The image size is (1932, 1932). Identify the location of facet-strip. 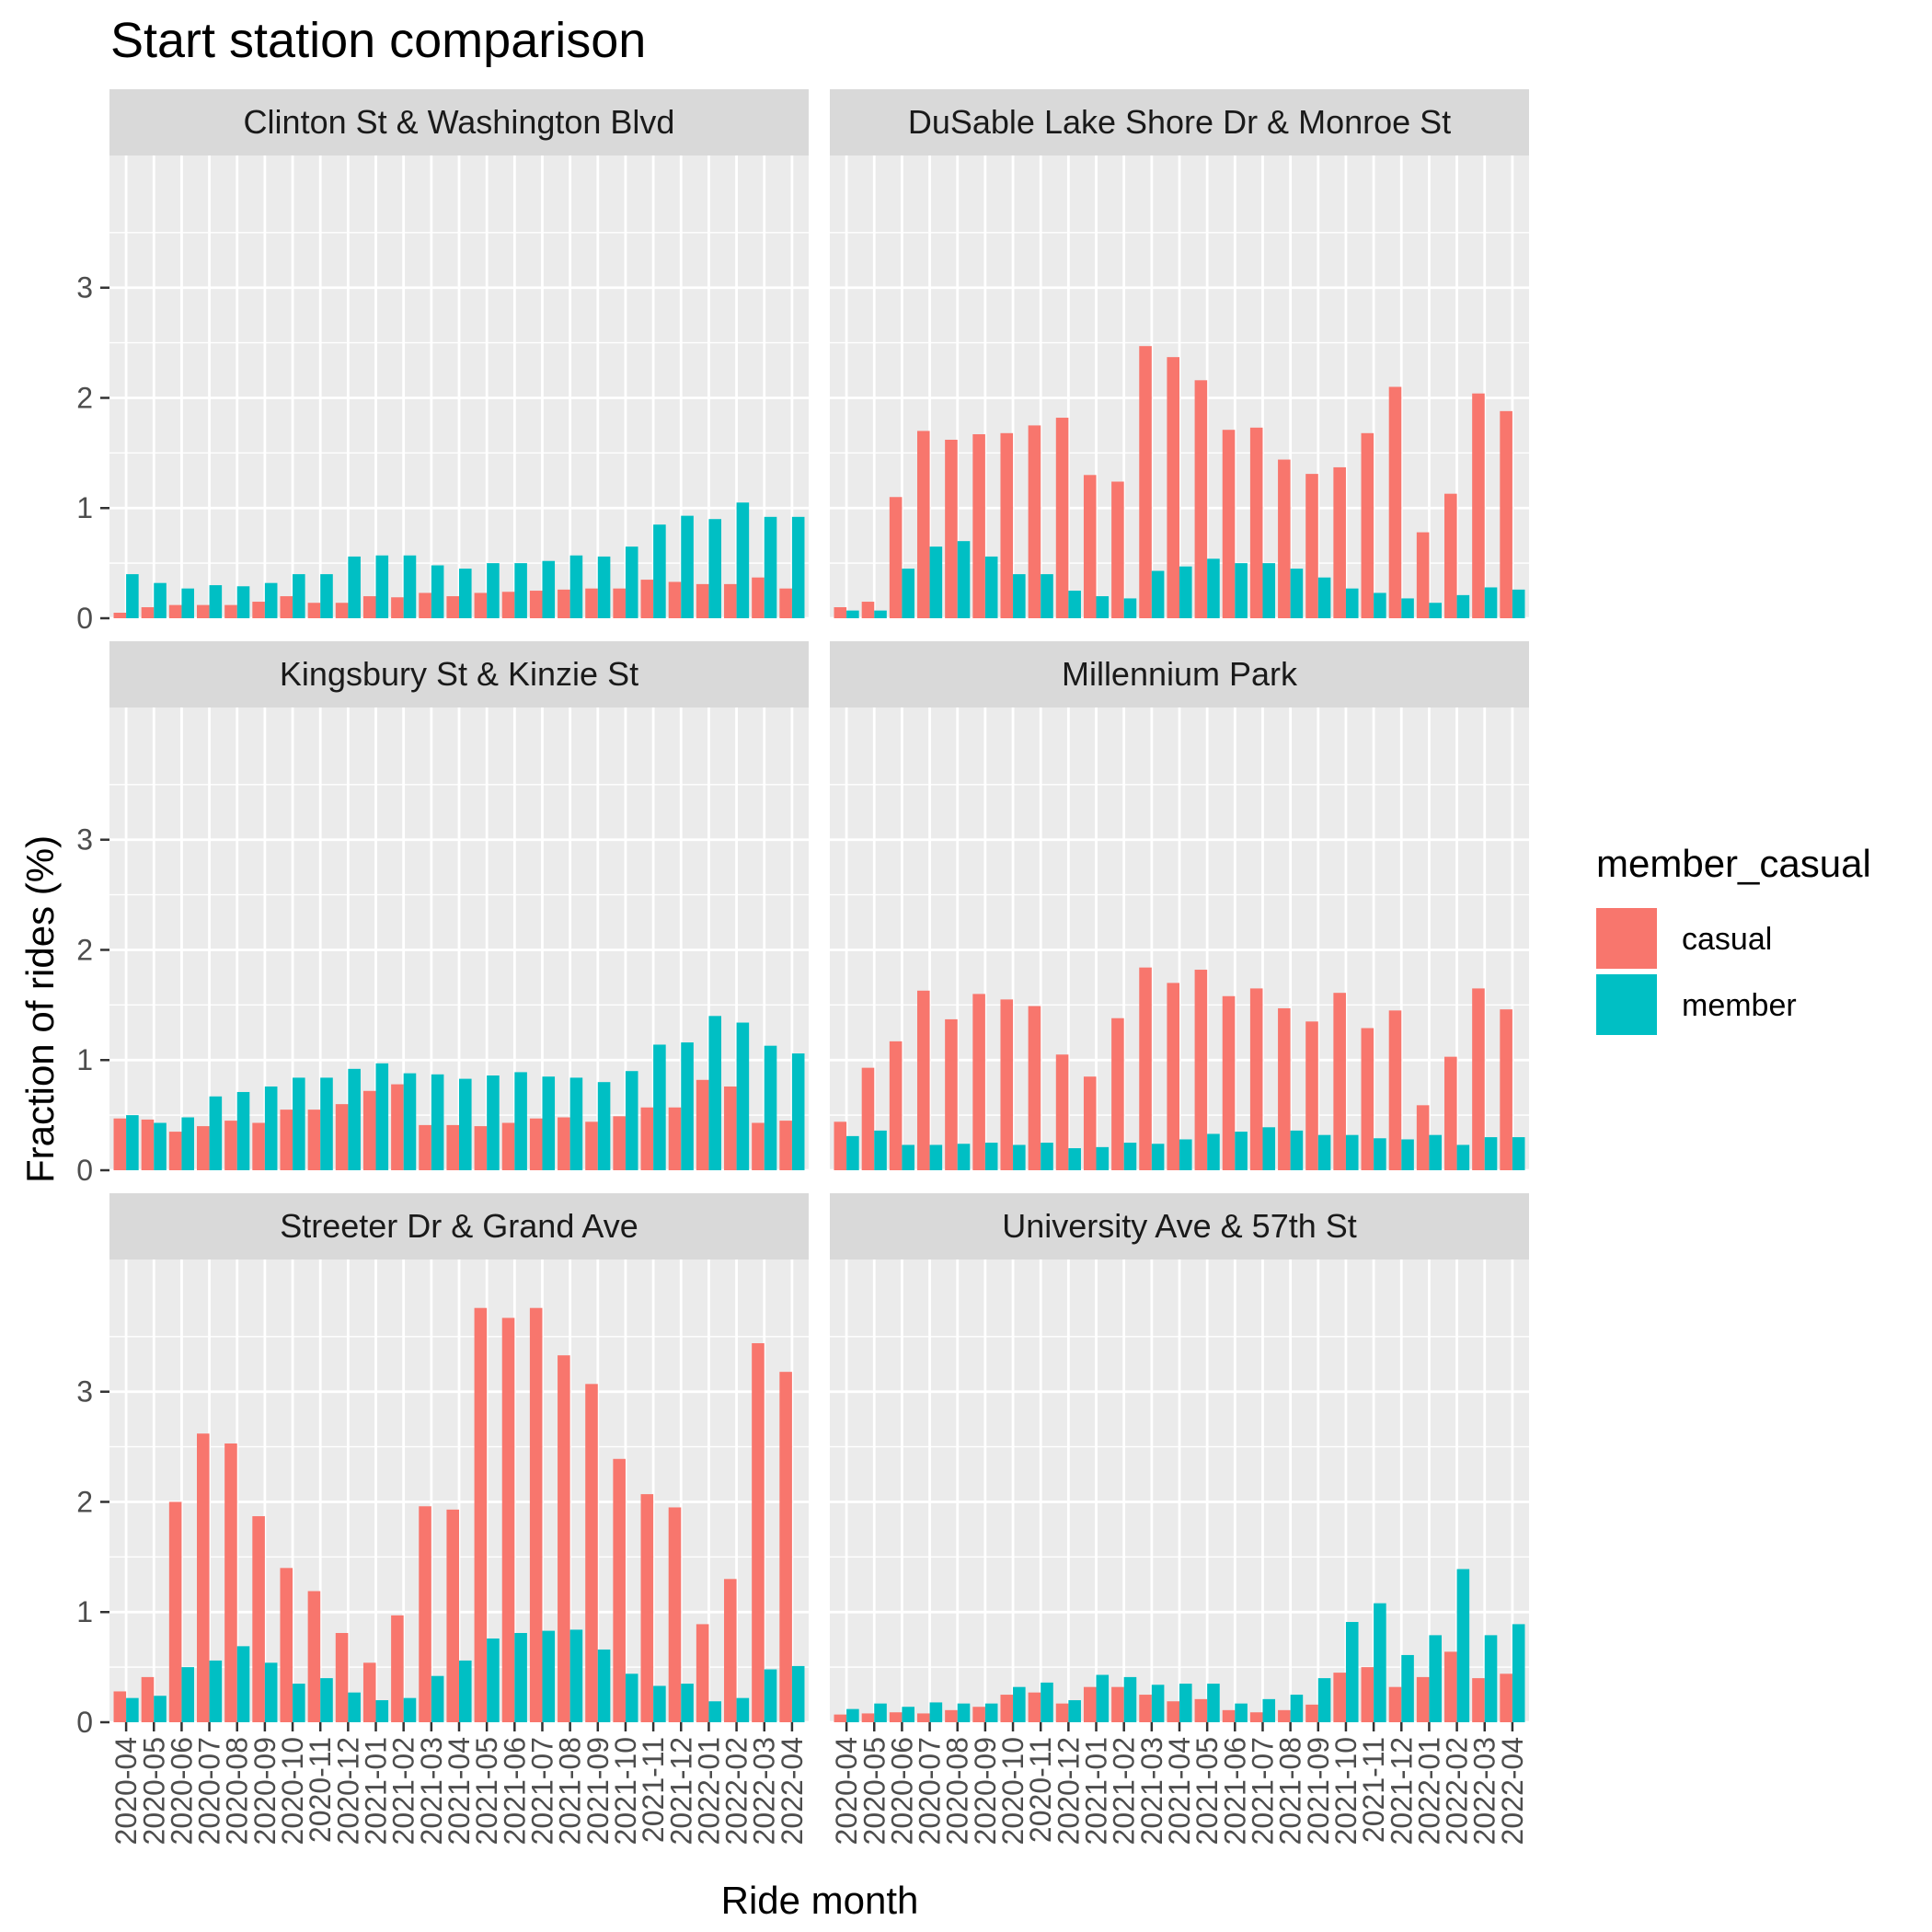
(1179, 122).